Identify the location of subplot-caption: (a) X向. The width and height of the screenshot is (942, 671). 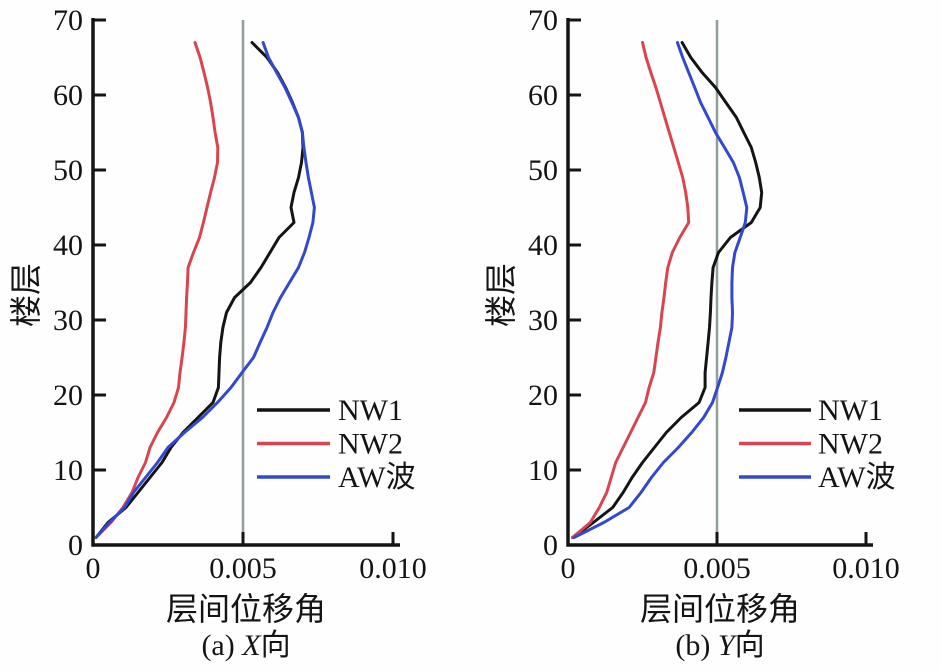
(245, 645).